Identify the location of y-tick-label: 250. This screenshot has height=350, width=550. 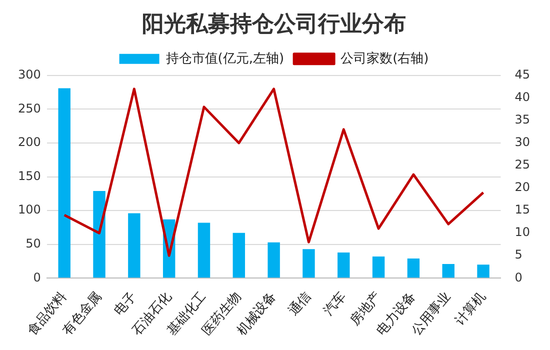
(29, 108).